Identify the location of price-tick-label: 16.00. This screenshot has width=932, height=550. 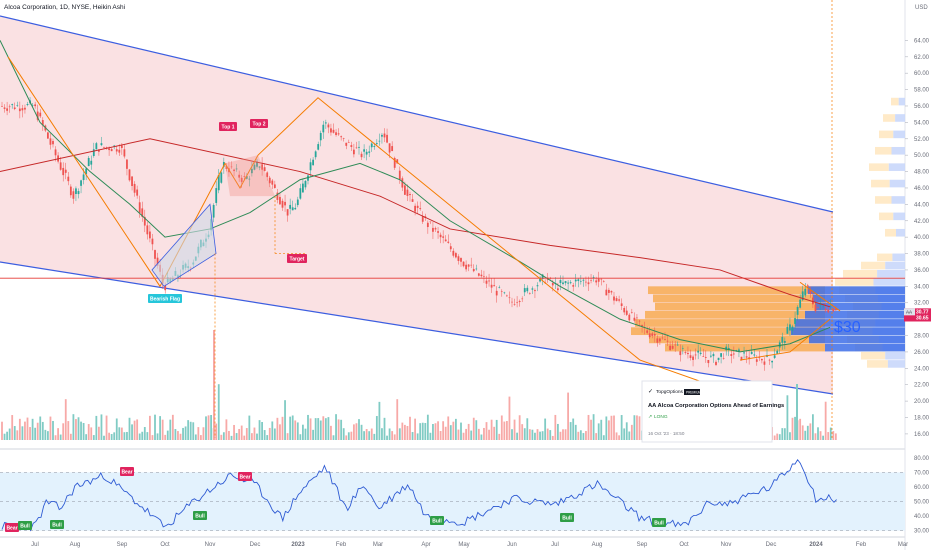
(922, 435).